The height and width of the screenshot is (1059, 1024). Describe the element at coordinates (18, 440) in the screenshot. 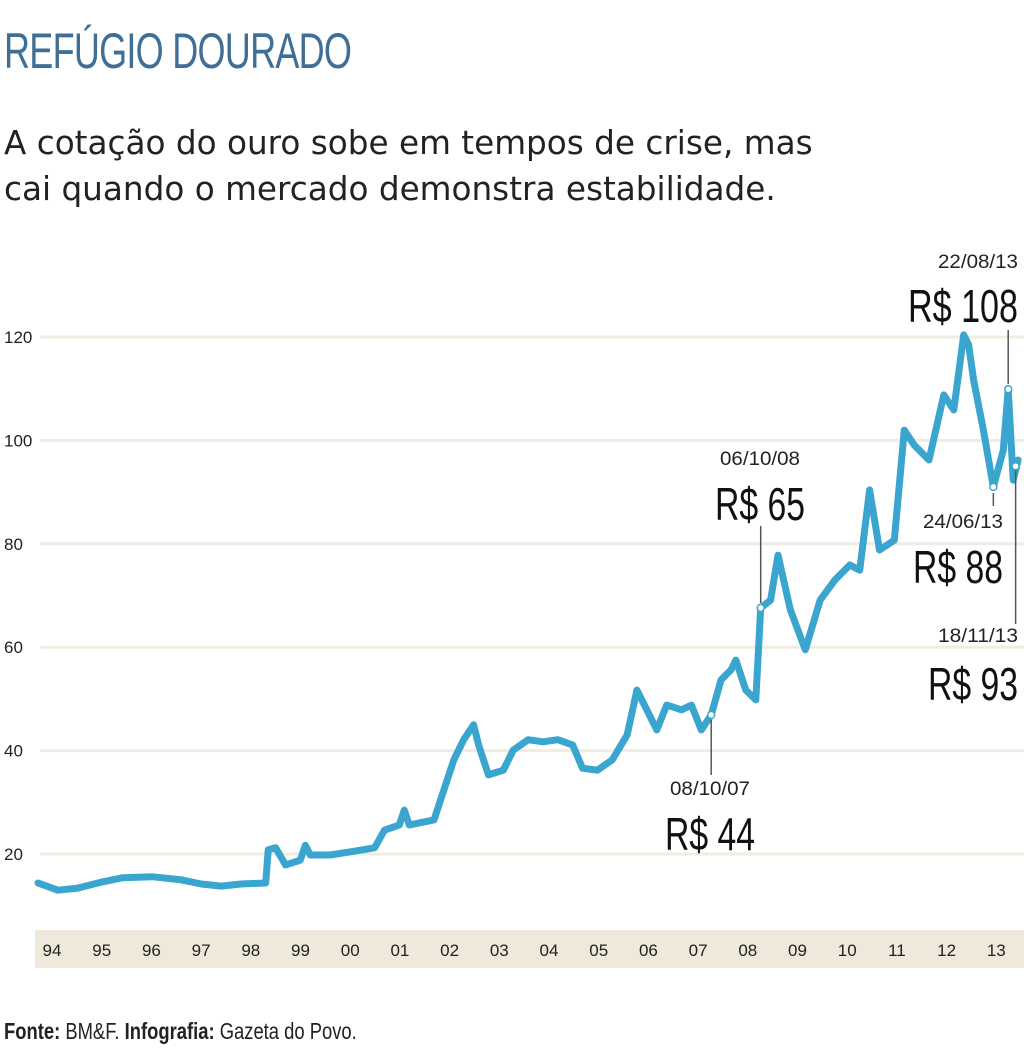

I see `y-tick-label: 100` at that location.